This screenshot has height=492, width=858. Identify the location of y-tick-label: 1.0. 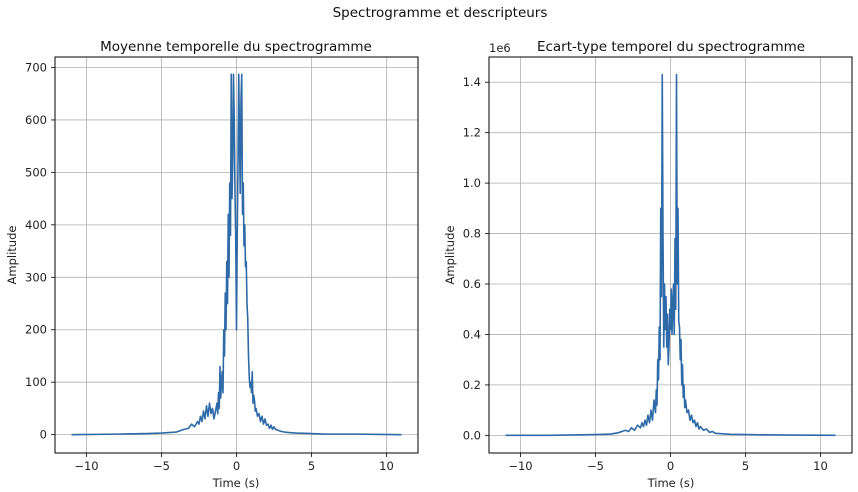
(472, 183).